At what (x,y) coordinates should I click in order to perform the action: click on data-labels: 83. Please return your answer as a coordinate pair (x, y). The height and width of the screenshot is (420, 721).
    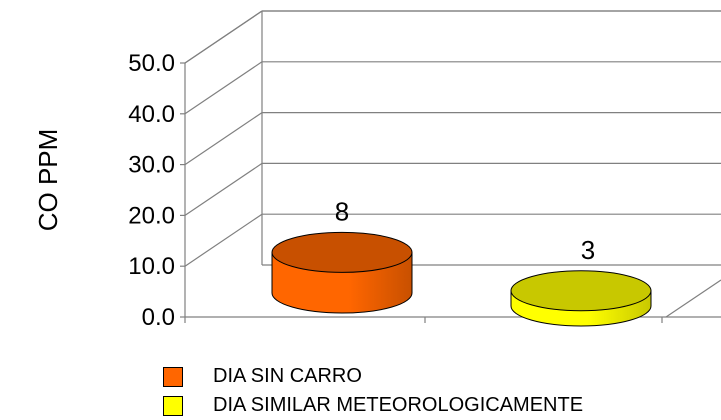
    Looking at the image, I should click on (465, 230).